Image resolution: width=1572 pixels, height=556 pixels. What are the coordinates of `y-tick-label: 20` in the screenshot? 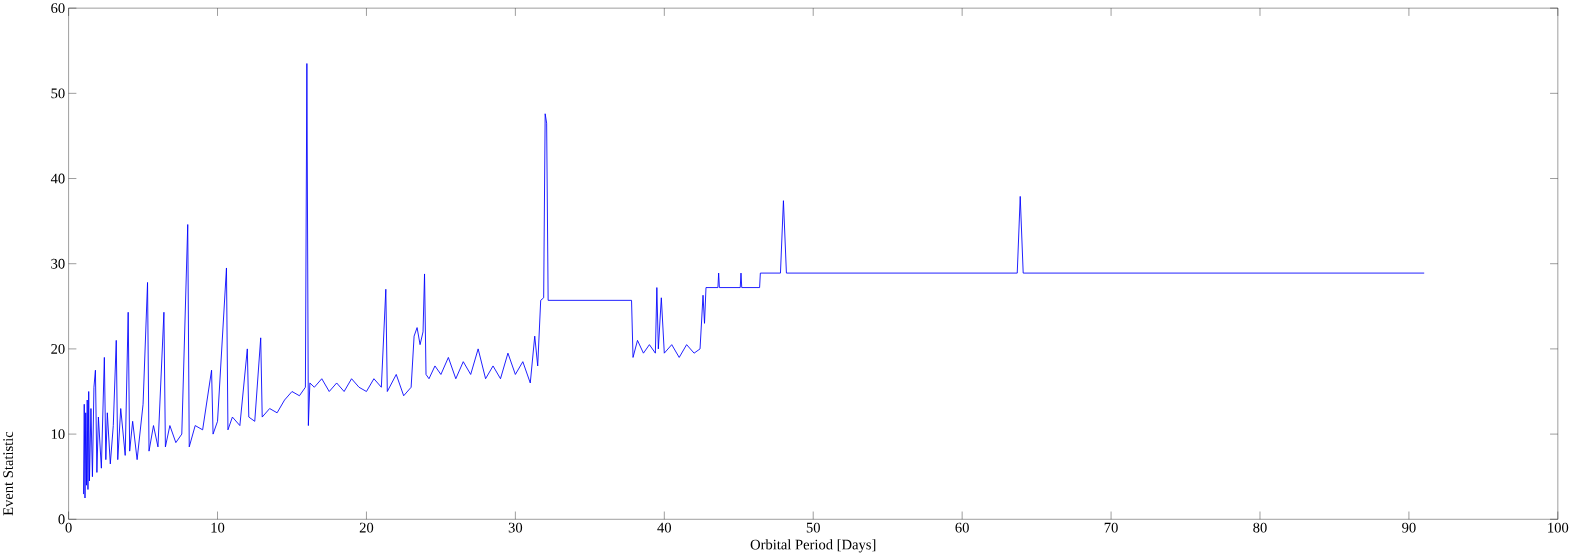 It's located at (58, 349).